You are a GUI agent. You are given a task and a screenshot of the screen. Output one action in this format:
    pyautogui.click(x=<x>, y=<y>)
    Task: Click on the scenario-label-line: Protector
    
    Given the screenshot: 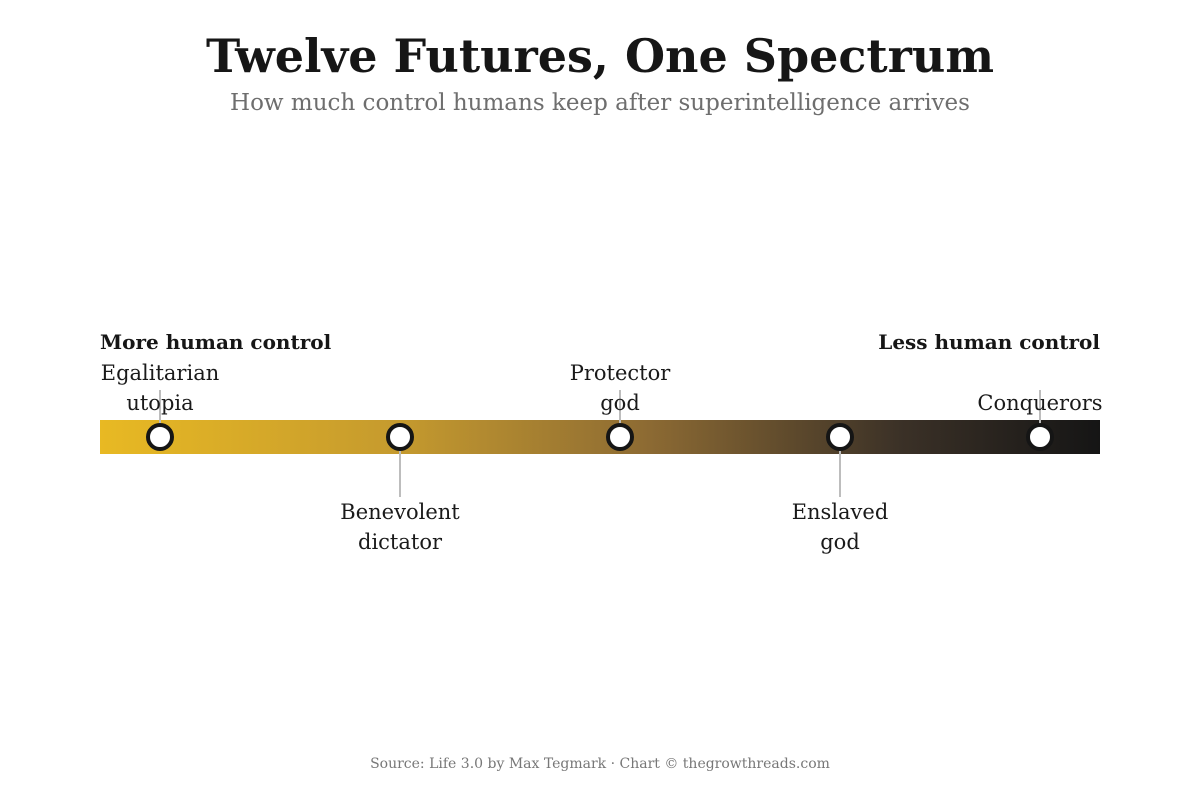 What is the action you would take?
    pyautogui.click(x=620, y=373)
    